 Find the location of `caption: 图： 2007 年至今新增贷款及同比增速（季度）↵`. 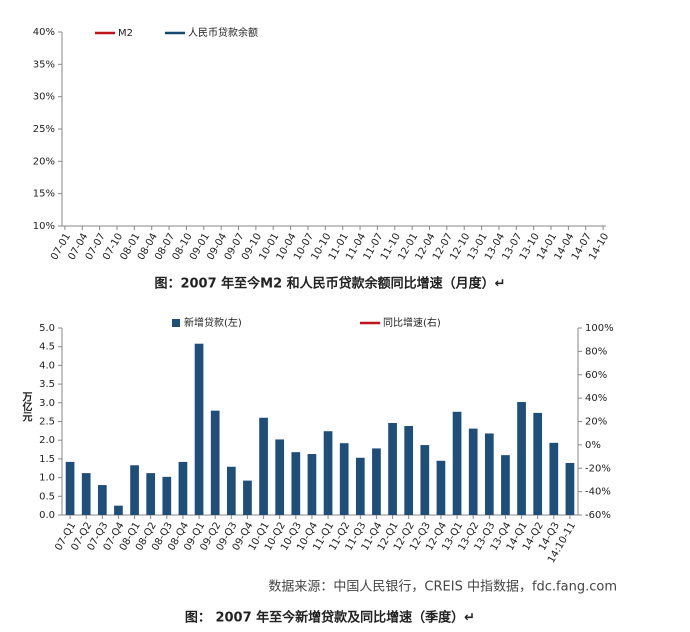

caption: 图： 2007 年至今新增贷款及同比增速（季度）↵ is located at coordinates (330, 618).